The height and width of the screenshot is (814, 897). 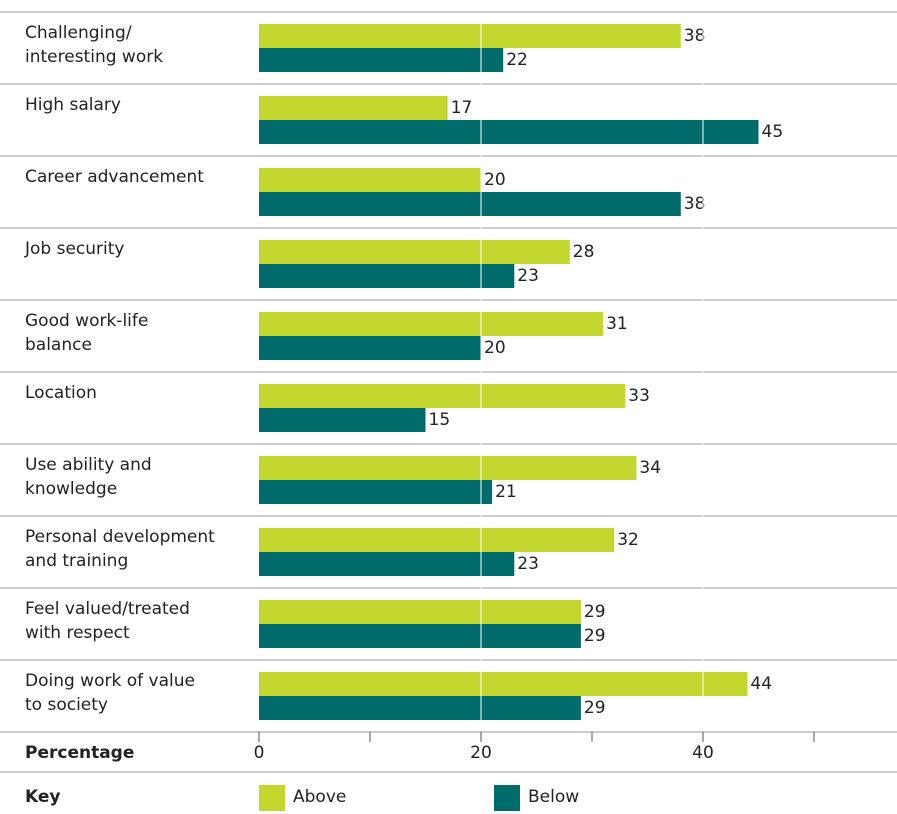 What do you see at coordinates (88, 465) in the screenshot?
I see `category-label: Use ability and` at bounding box center [88, 465].